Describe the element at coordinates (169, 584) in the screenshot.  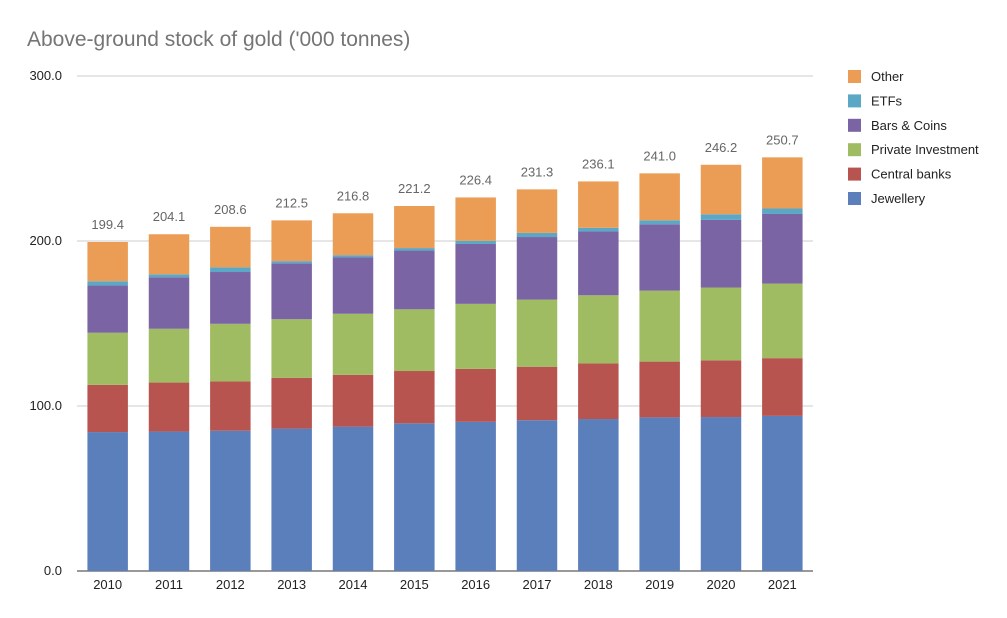
I see `x-tick-label: 2011` at that location.